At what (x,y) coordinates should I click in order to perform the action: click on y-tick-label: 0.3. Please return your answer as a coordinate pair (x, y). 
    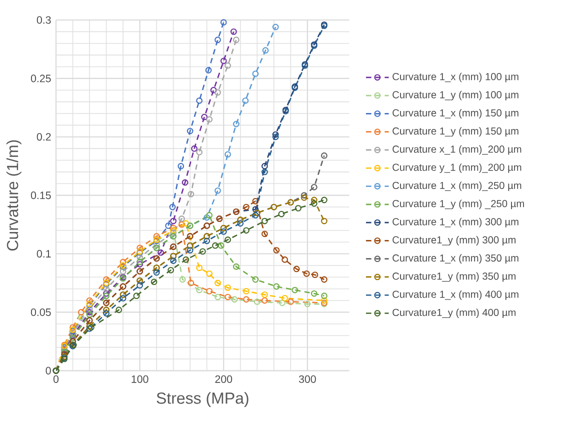
    Looking at the image, I should click on (43, 20).